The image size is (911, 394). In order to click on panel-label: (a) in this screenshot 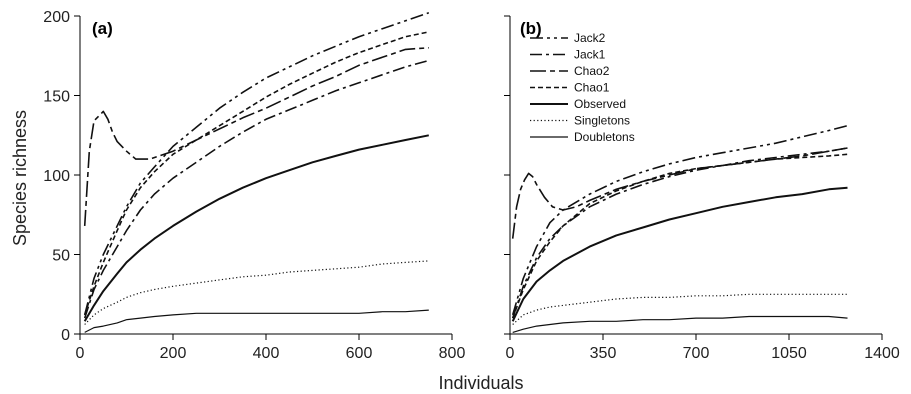, I will do `click(102, 28)`.